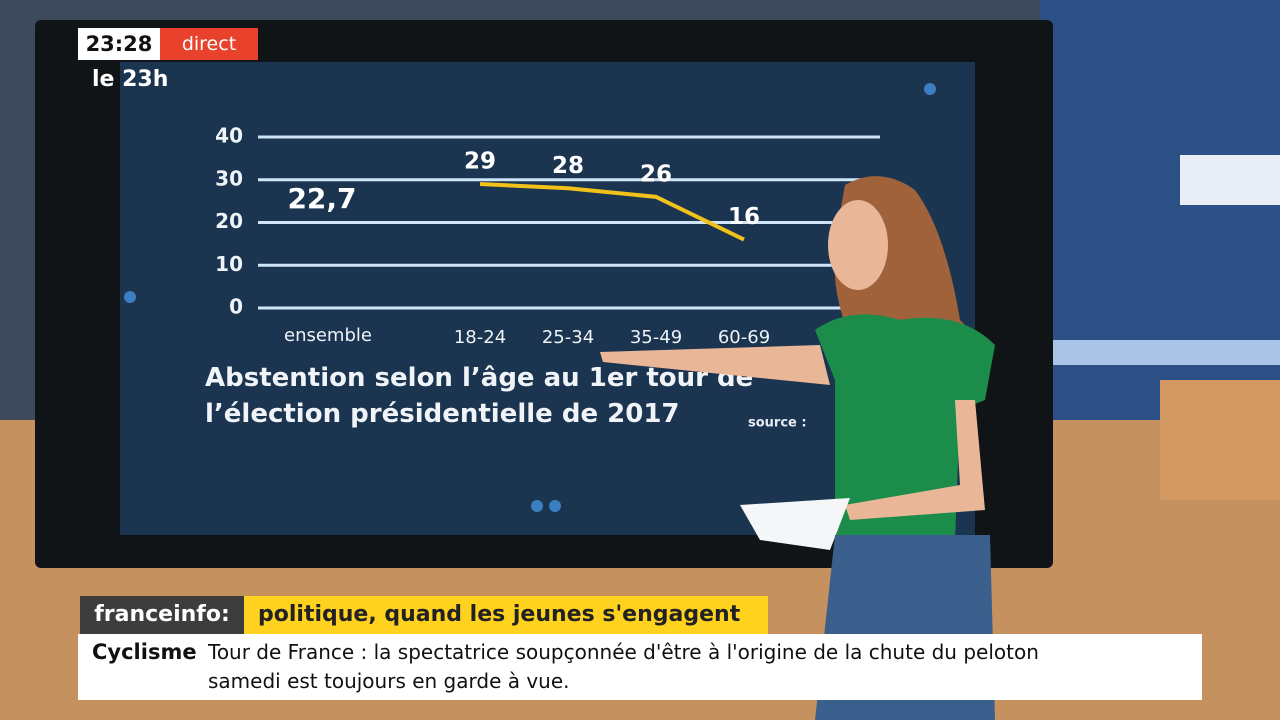 The height and width of the screenshot is (720, 1280). I want to click on channel-logo: franceinfo:, so click(162, 615).